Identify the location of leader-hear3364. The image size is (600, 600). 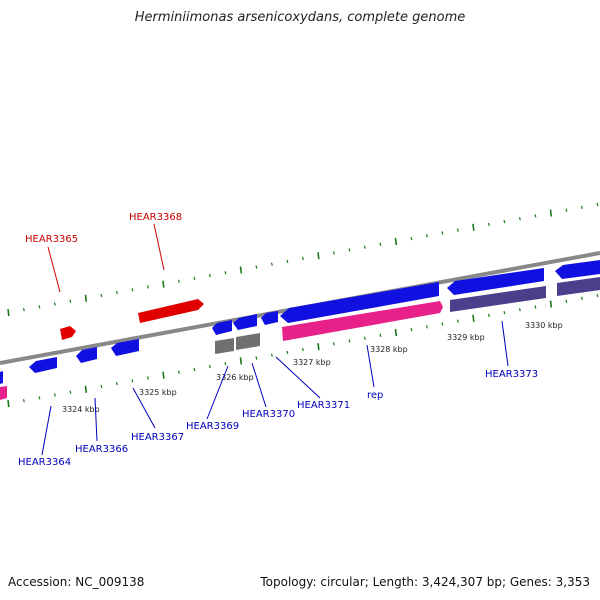
(46, 430).